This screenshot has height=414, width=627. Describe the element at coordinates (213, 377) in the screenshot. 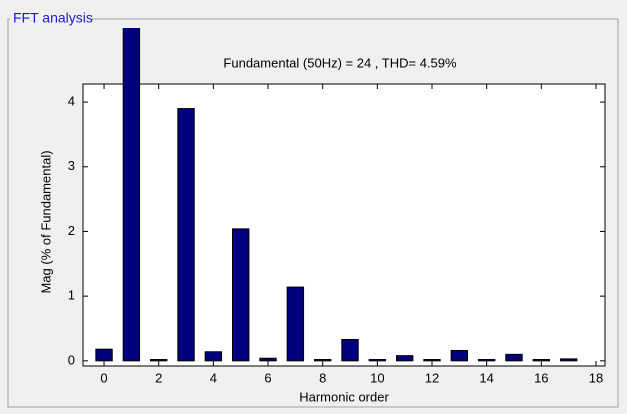

I see `x-tick-label: 4` at that location.